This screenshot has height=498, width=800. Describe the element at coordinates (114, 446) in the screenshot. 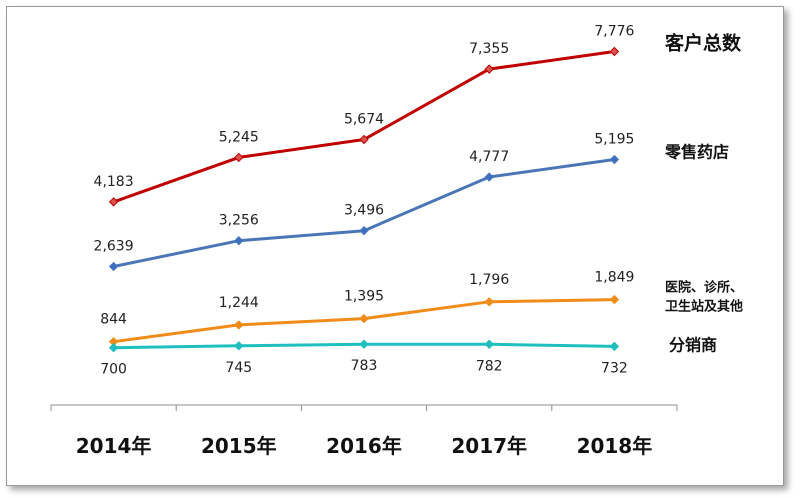

I see `x-tick-label: 2014年` at that location.